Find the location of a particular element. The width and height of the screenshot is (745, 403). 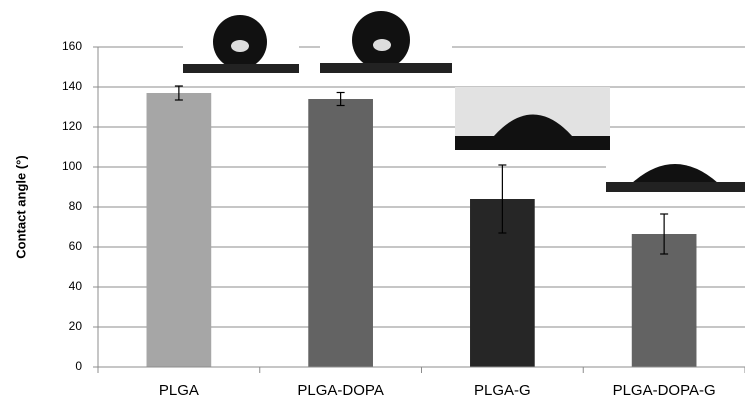

x-tick-label: PLGA-DOPA is located at coordinates (340, 390).